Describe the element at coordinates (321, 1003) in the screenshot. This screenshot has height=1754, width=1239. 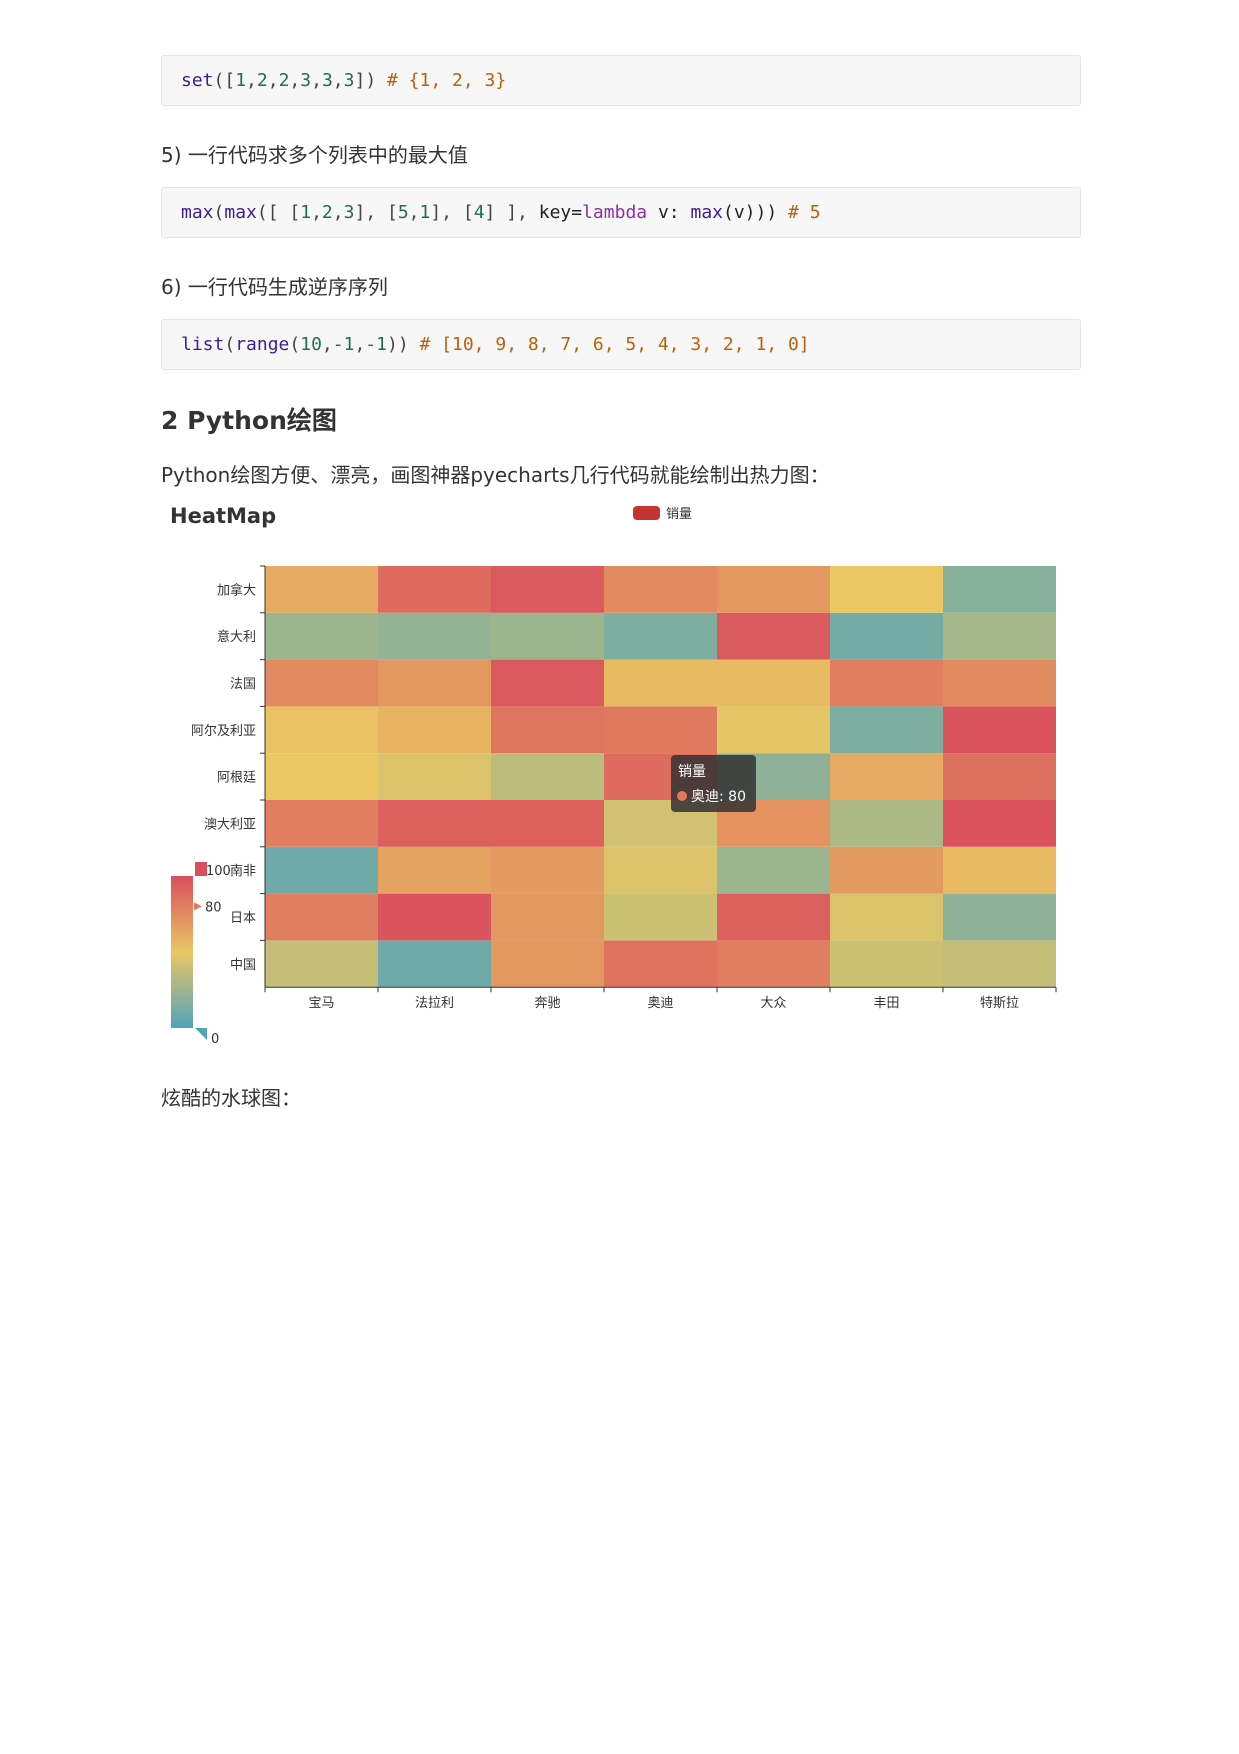
I see `x-tick-label: 宝马` at that location.